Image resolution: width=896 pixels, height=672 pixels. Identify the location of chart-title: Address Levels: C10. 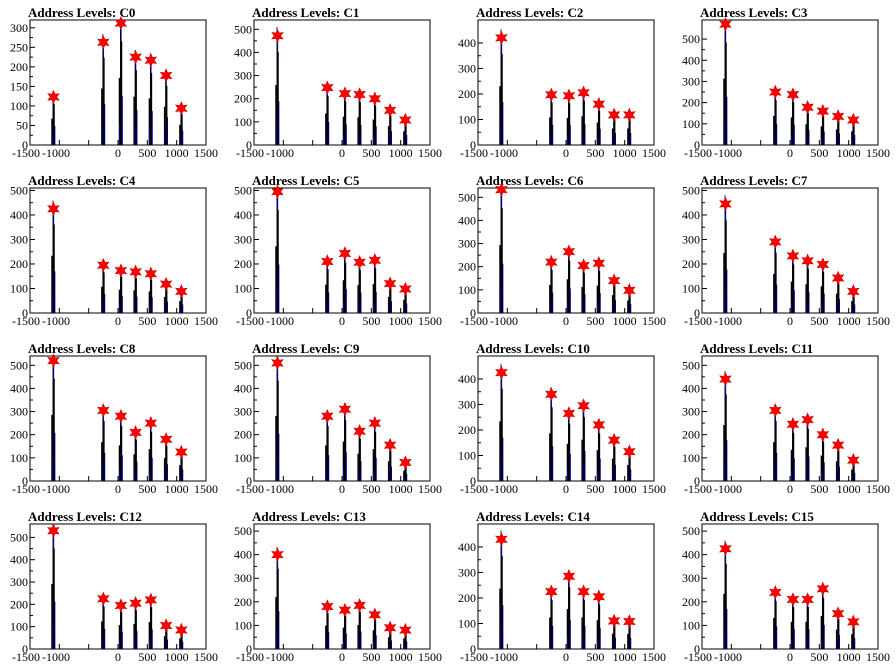
(533, 348).